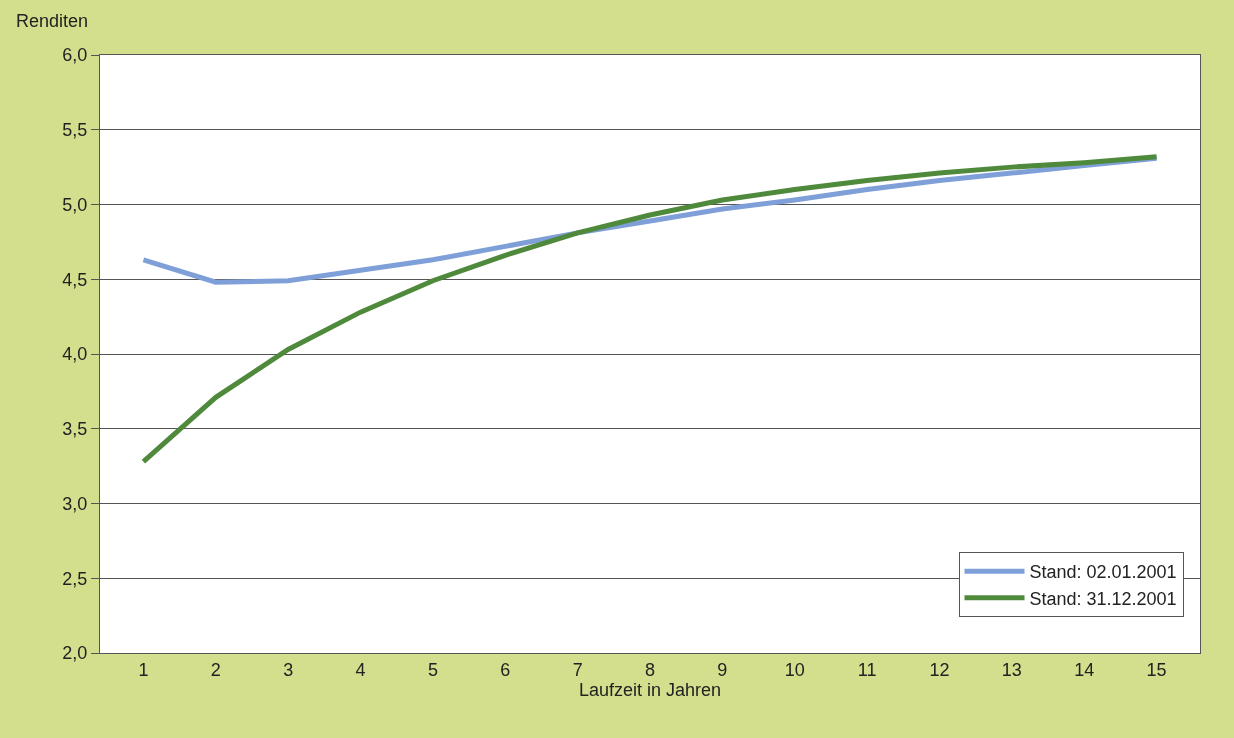 This screenshot has height=738, width=1234. What do you see at coordinates (75, 578) in the screenshot?
I see `y-tick-label: 2,5` at bounding box center [75, 578].